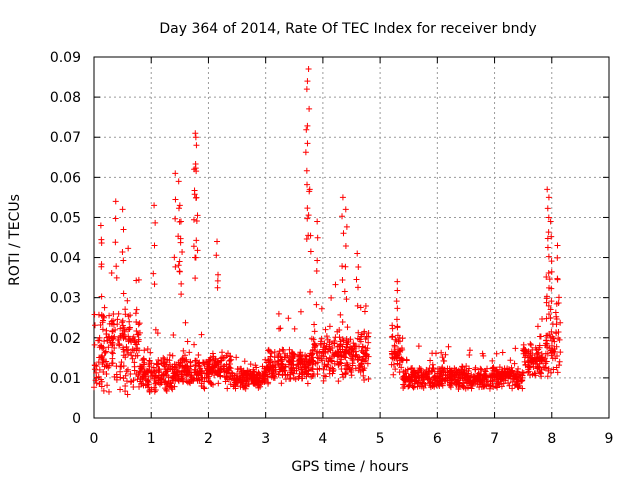 The image size is (640, 480). What do you see at coordinates (65, 98) in the screenshot?
I see `y-tick-label: 0.08` at bounding box center [65, 98].